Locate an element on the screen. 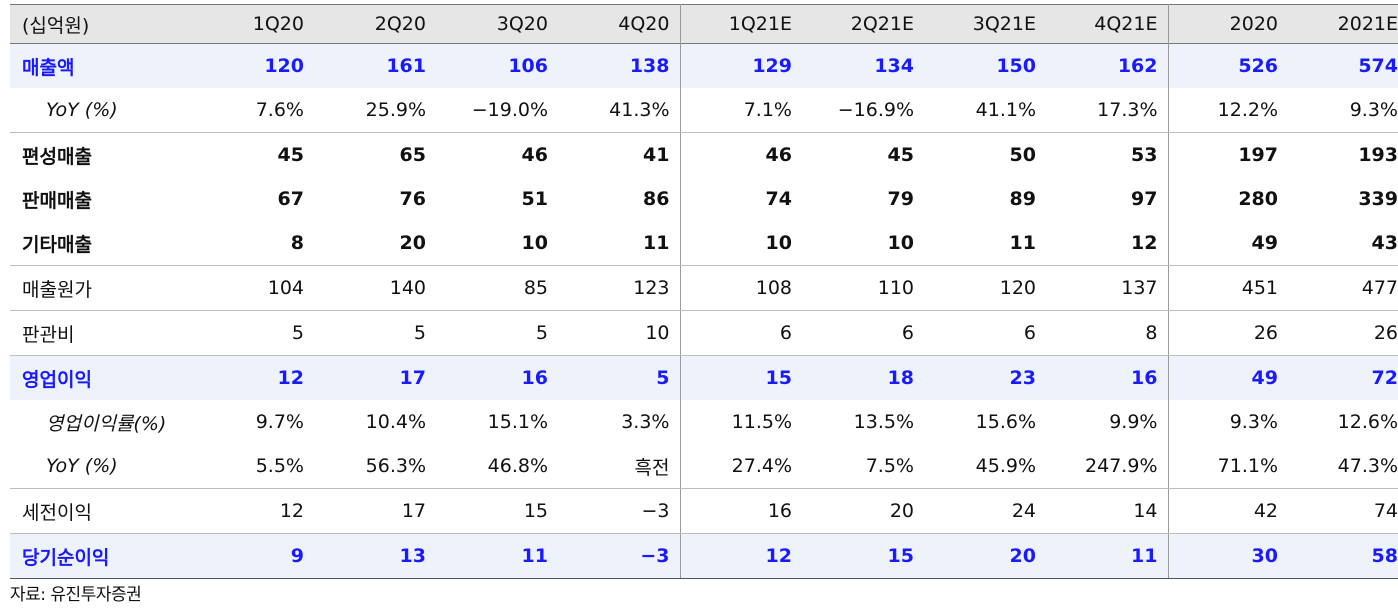 Image resolution: width=1398 pixels, height=608 pixels. table-cell: 123 is located at coordinates (619, 288).